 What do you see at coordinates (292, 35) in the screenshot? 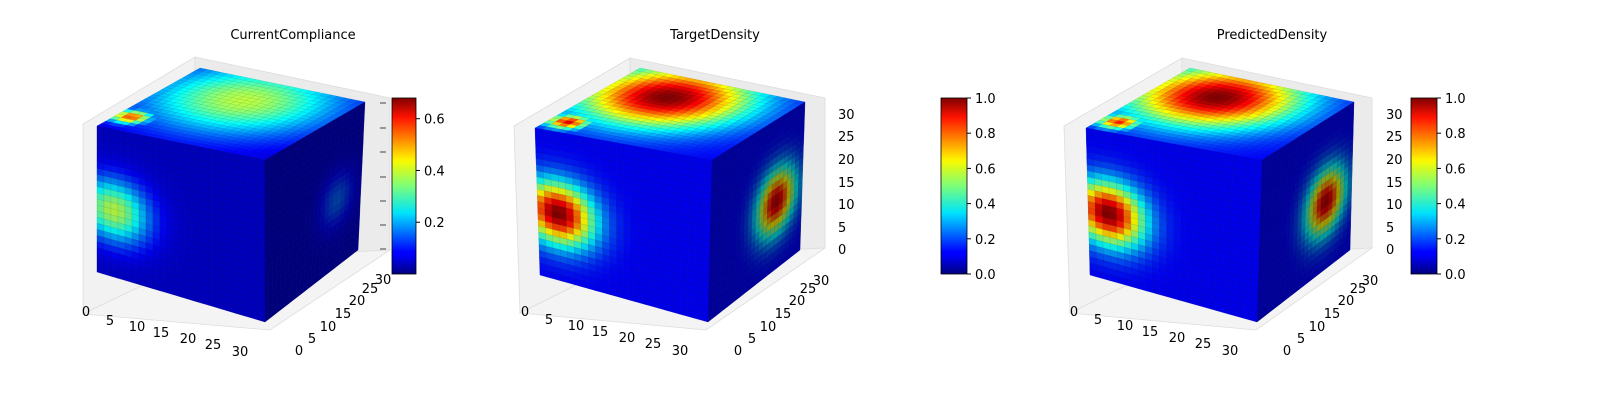
I see `panel-title: CurrentCompliance` at bounding box center [292, 35].